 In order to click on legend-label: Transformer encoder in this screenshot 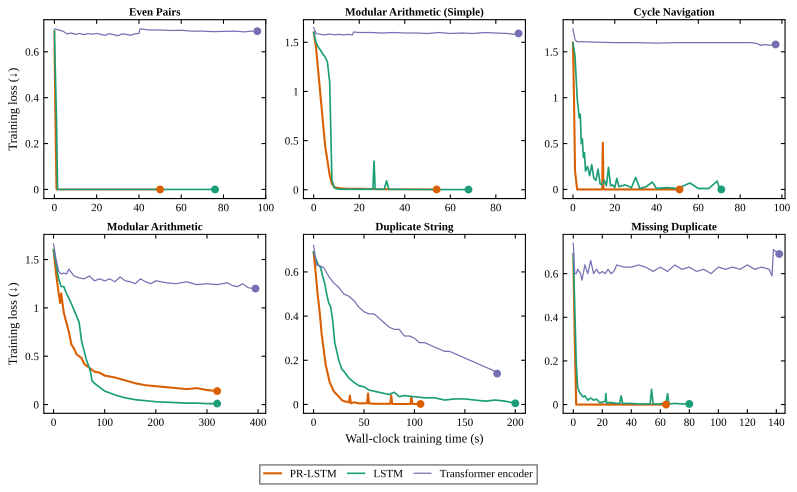, I will do `click(486, 473)`.